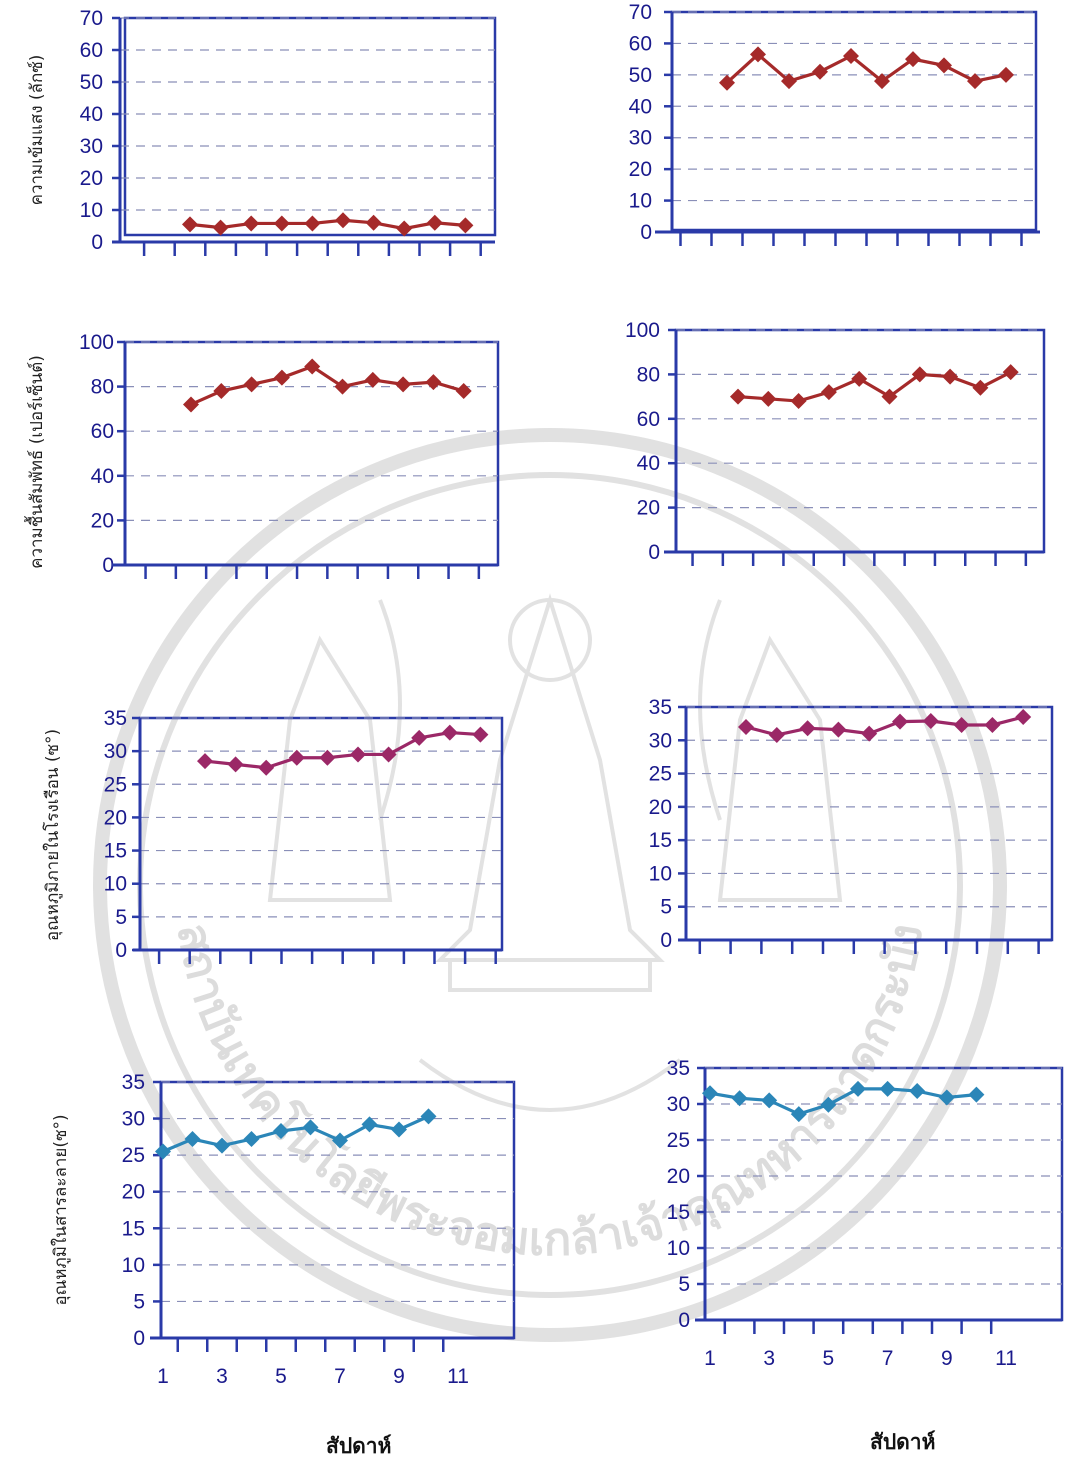 The image size is (1066, 1468). What do you see at coordinates (310, 126) in the screenshot?
I see `plot-frame` at bounding box center [310, 126].